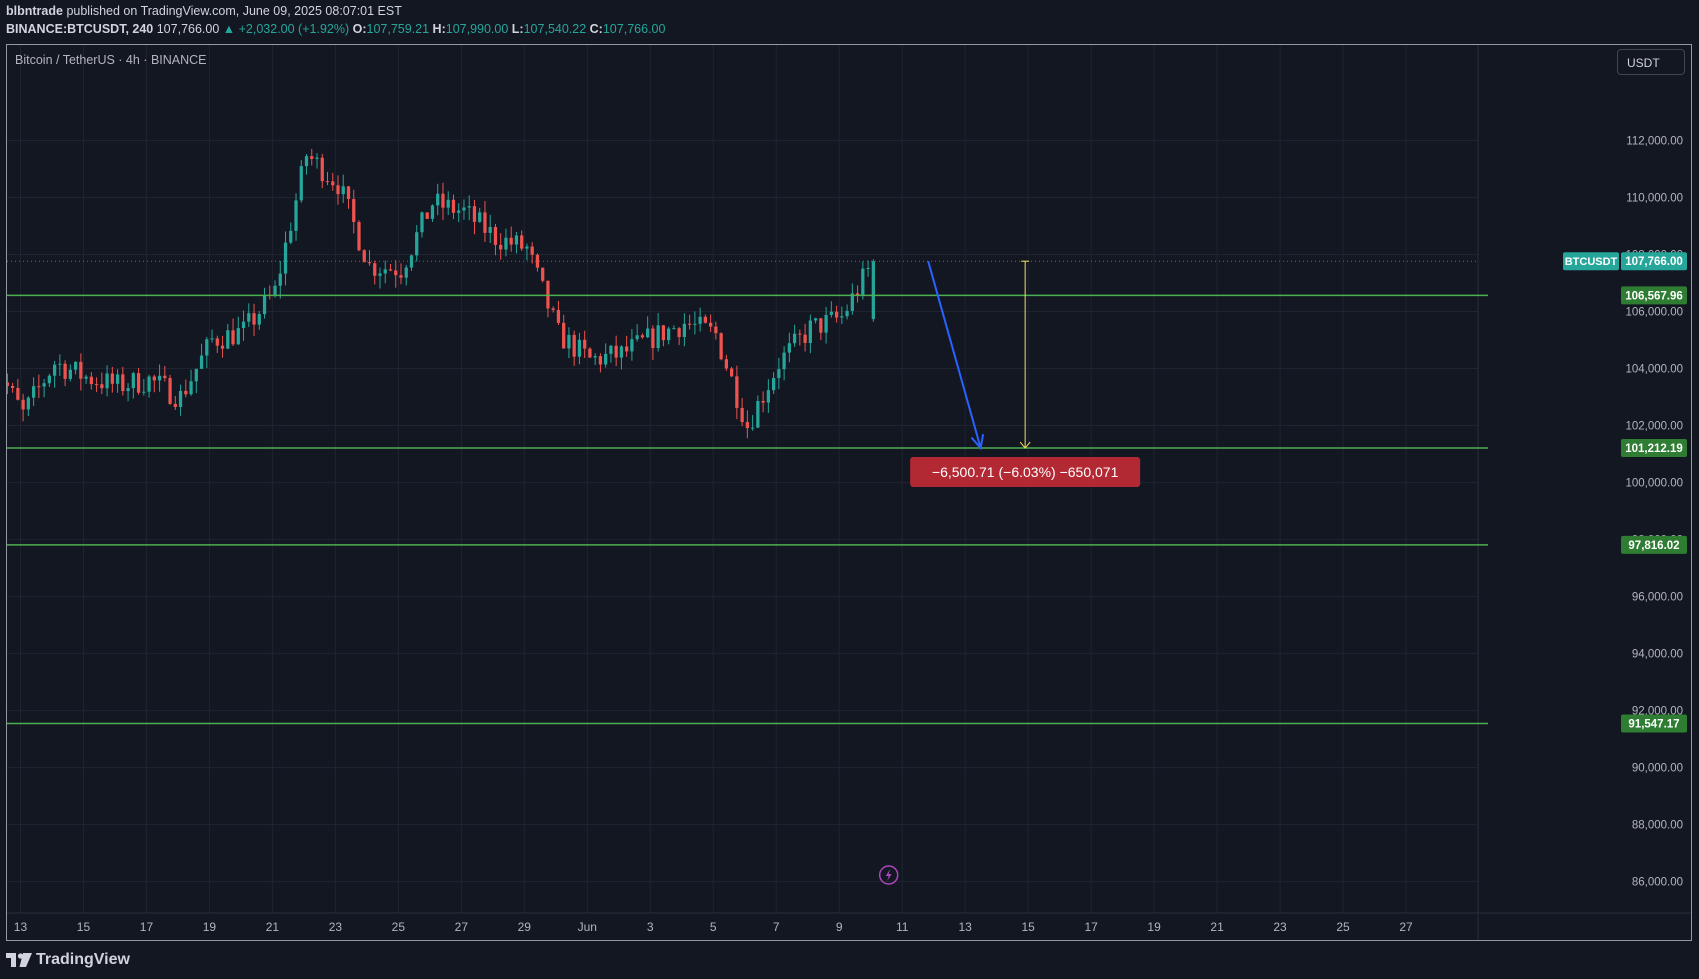  Describe the element at coordinates (1654, 449) in the screenshot. I see `support-level-label: 101,212.19` at that location.